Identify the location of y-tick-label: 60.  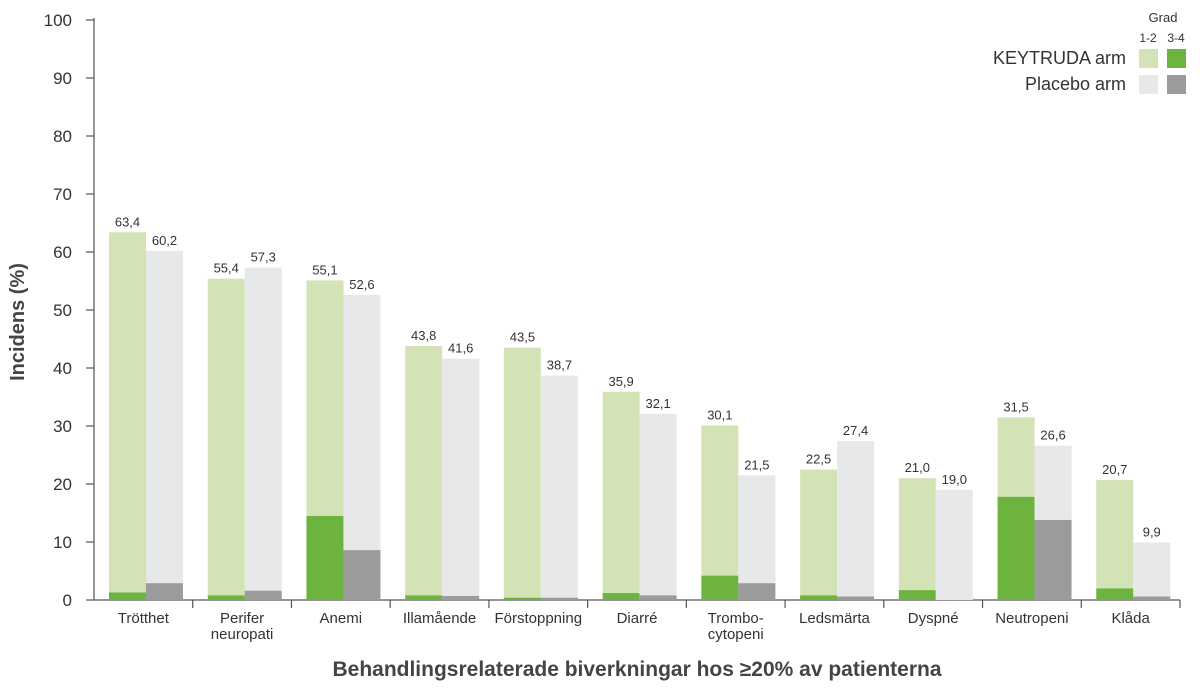
(62, 252).